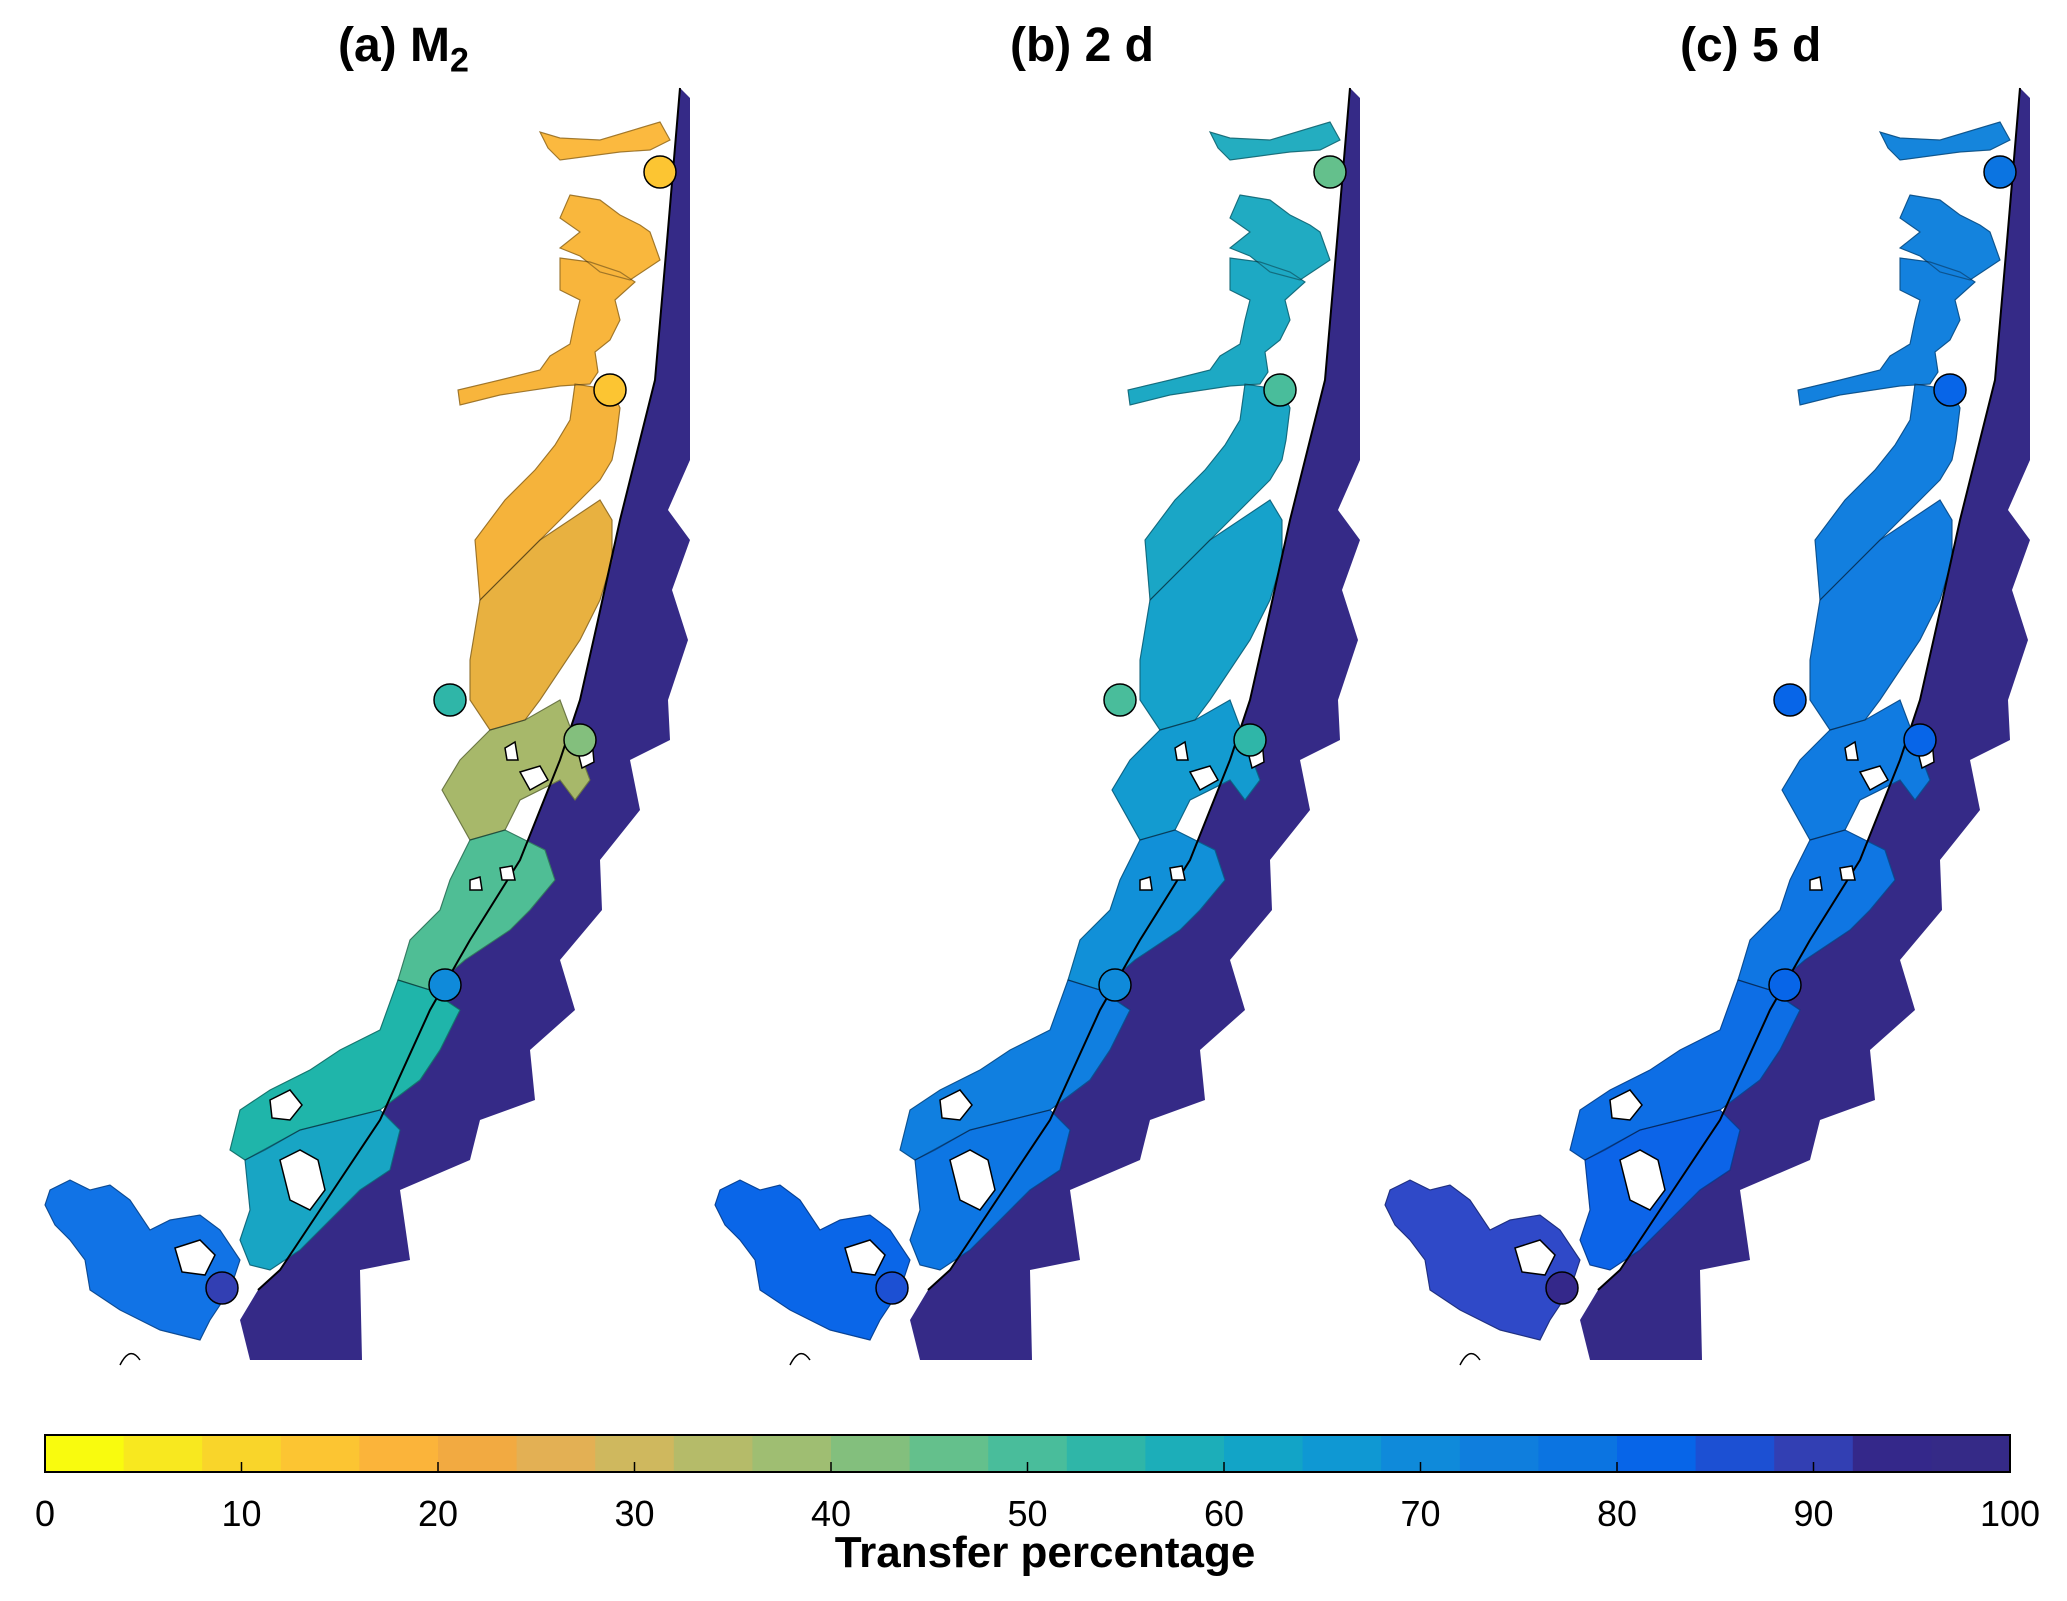 The image size is (2067, 1601). What do you see at coordinates (831, 1513) in the screenshot?
I see `colorbar-tick-label-40: 40` at bounding box center [831, 1513].